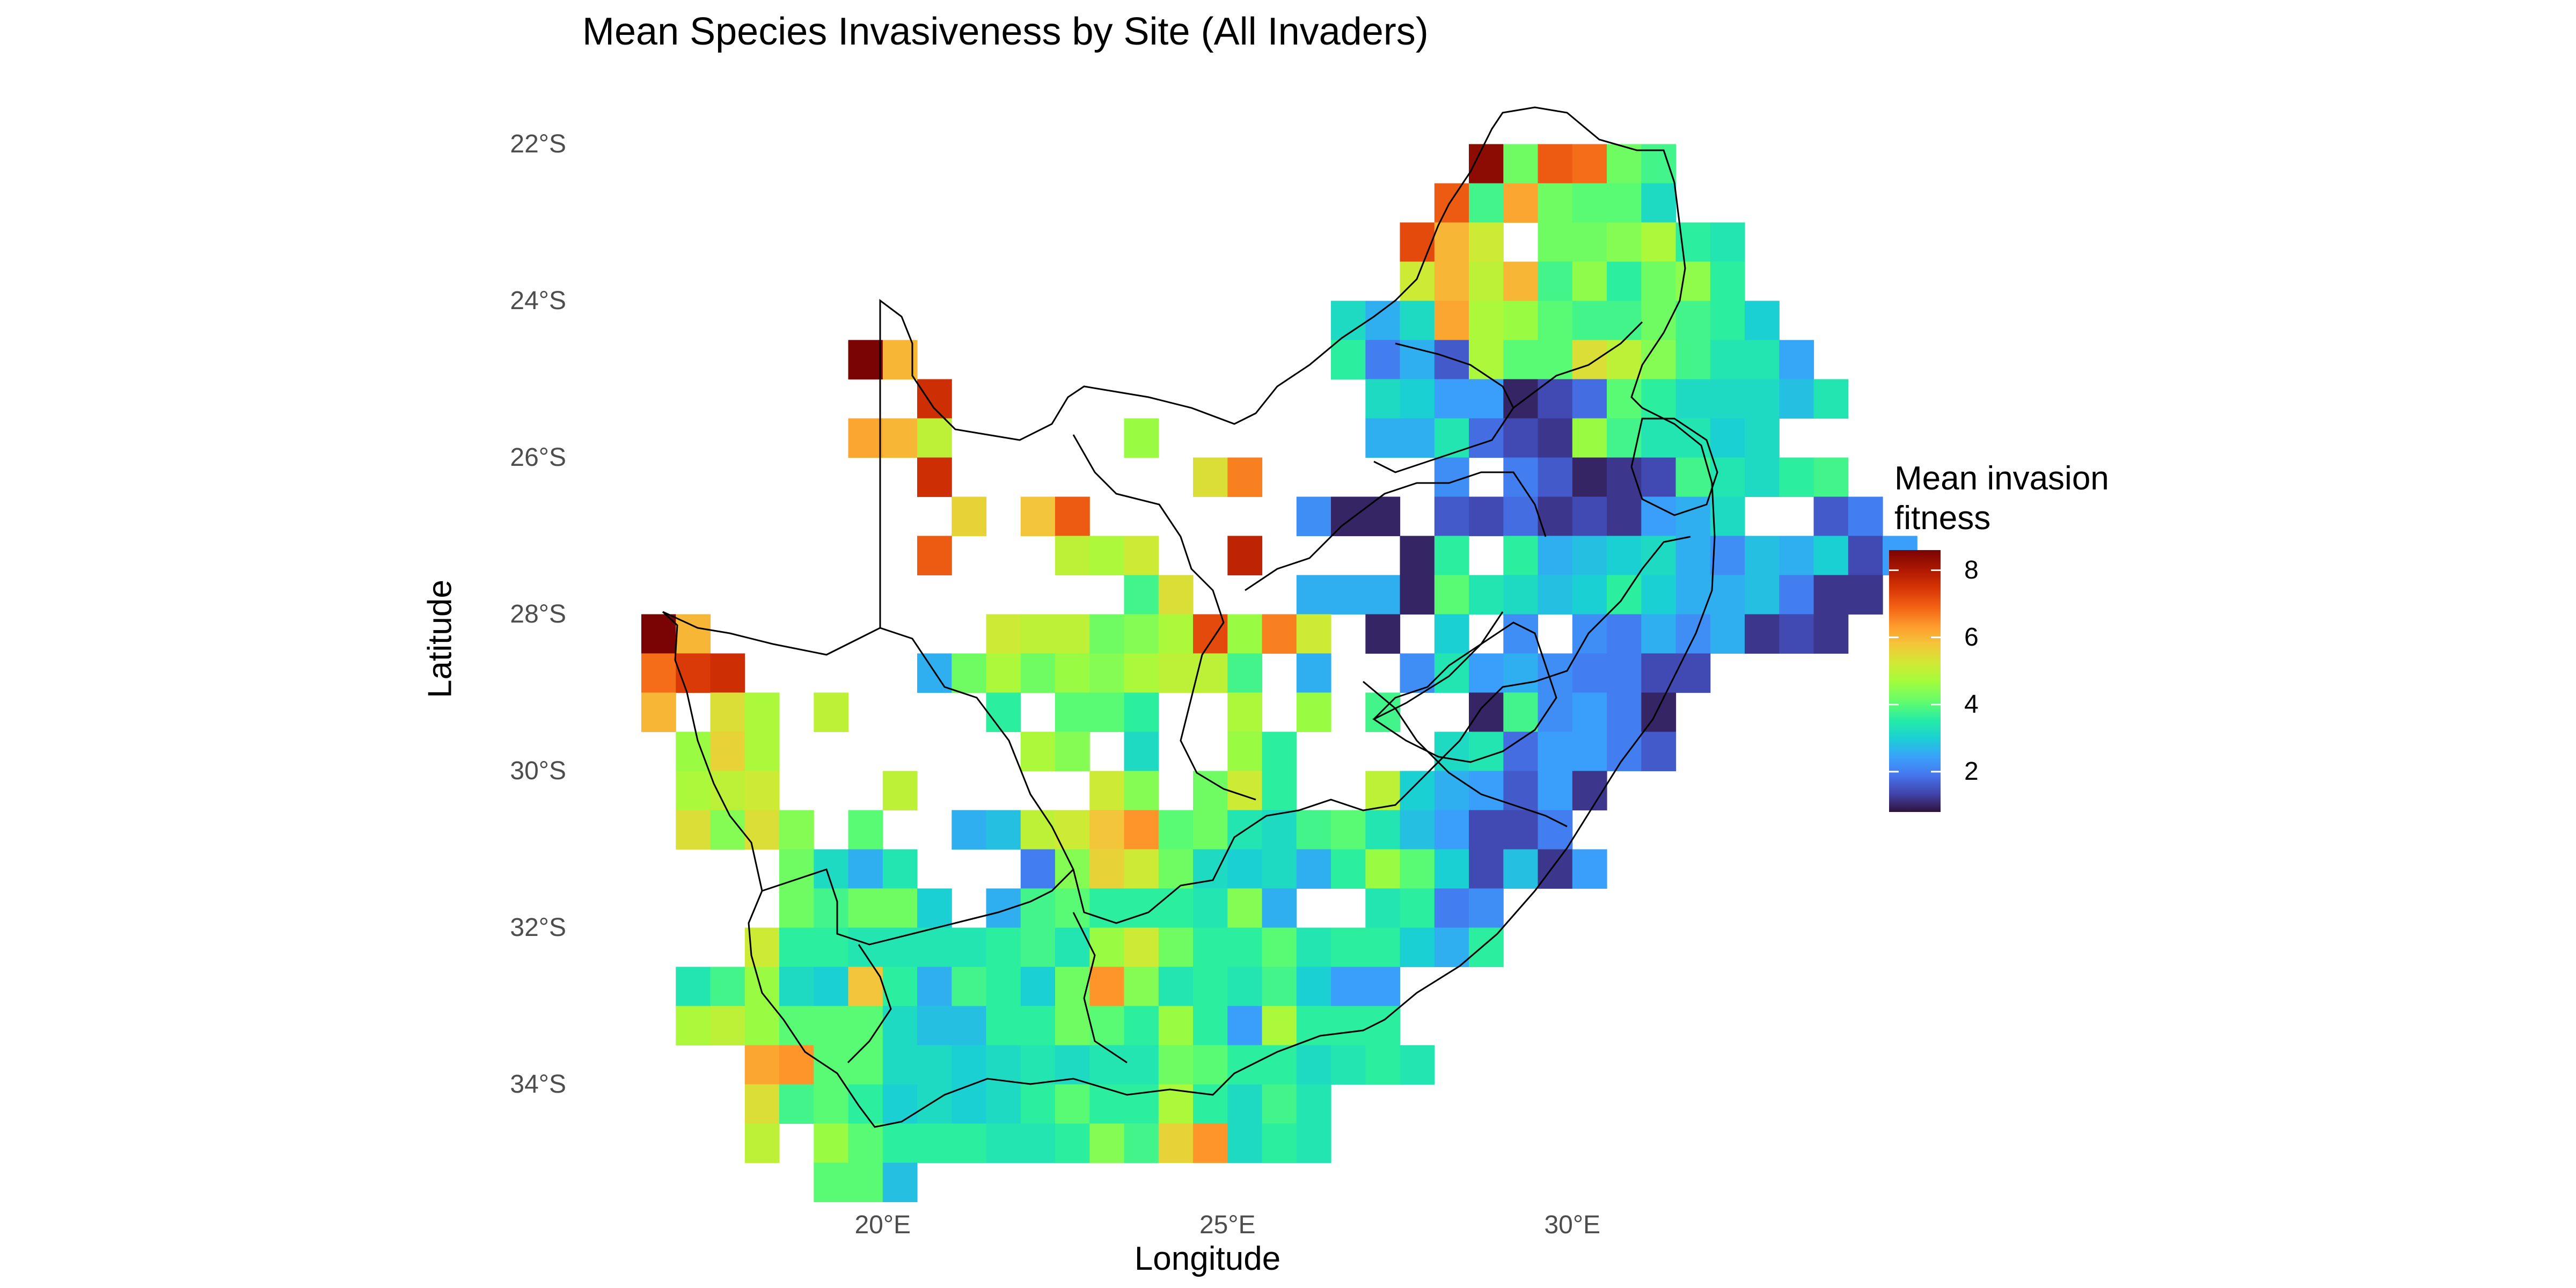 This screenshot has height=1288, width=2576. I want to click on legend-title-line2: fitness, so click(1942, 518).